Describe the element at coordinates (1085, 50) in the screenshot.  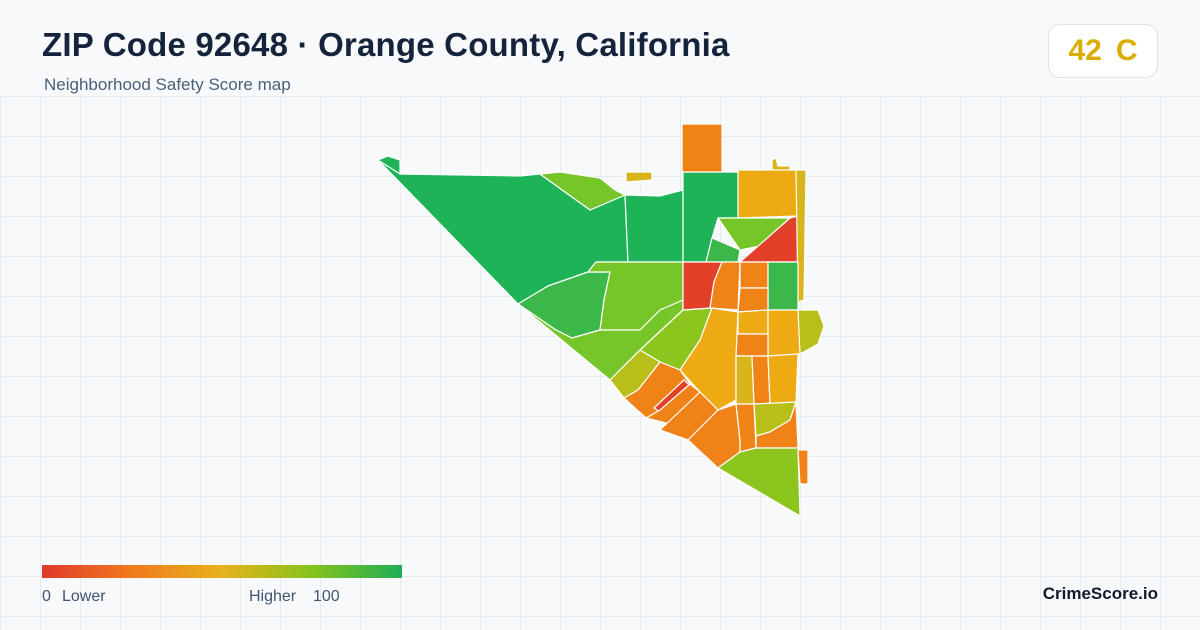
I see `safety-score-value: 42` at that location.